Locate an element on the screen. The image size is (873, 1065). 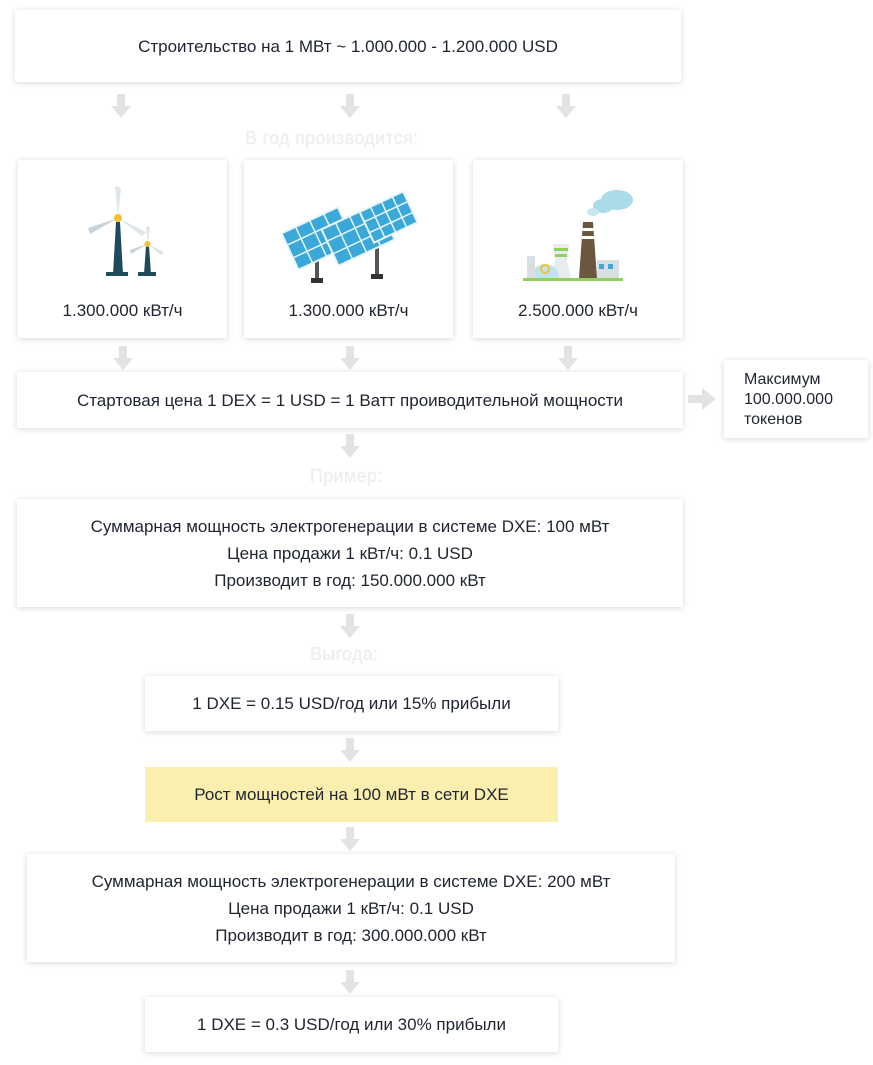
card-plant: 2.500.000 кВт/ч is located at coordinates (578, 249).